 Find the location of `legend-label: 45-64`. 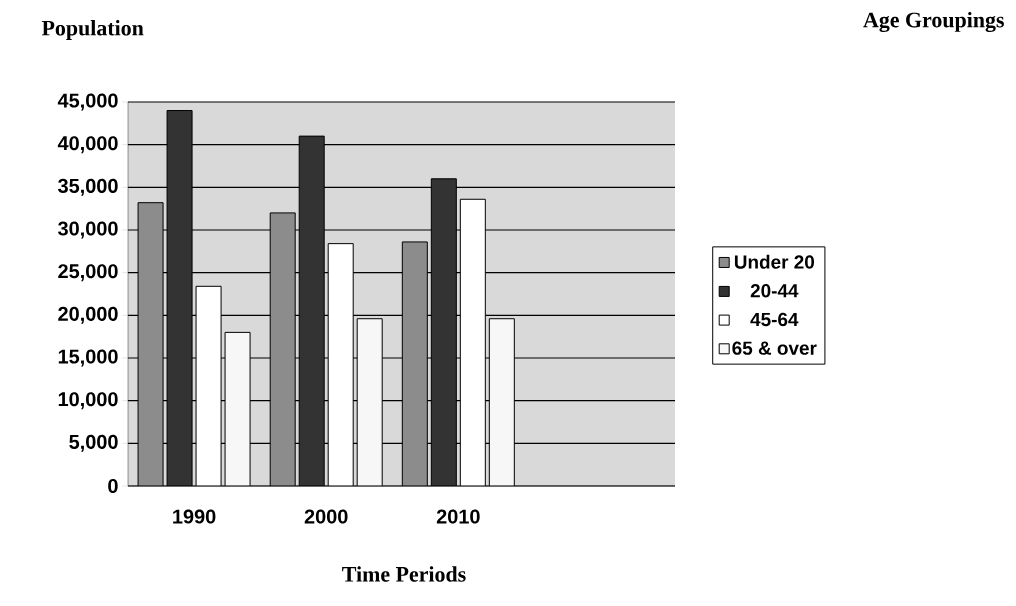

legend-label: 45-64 is located at coordinates (774, 319).